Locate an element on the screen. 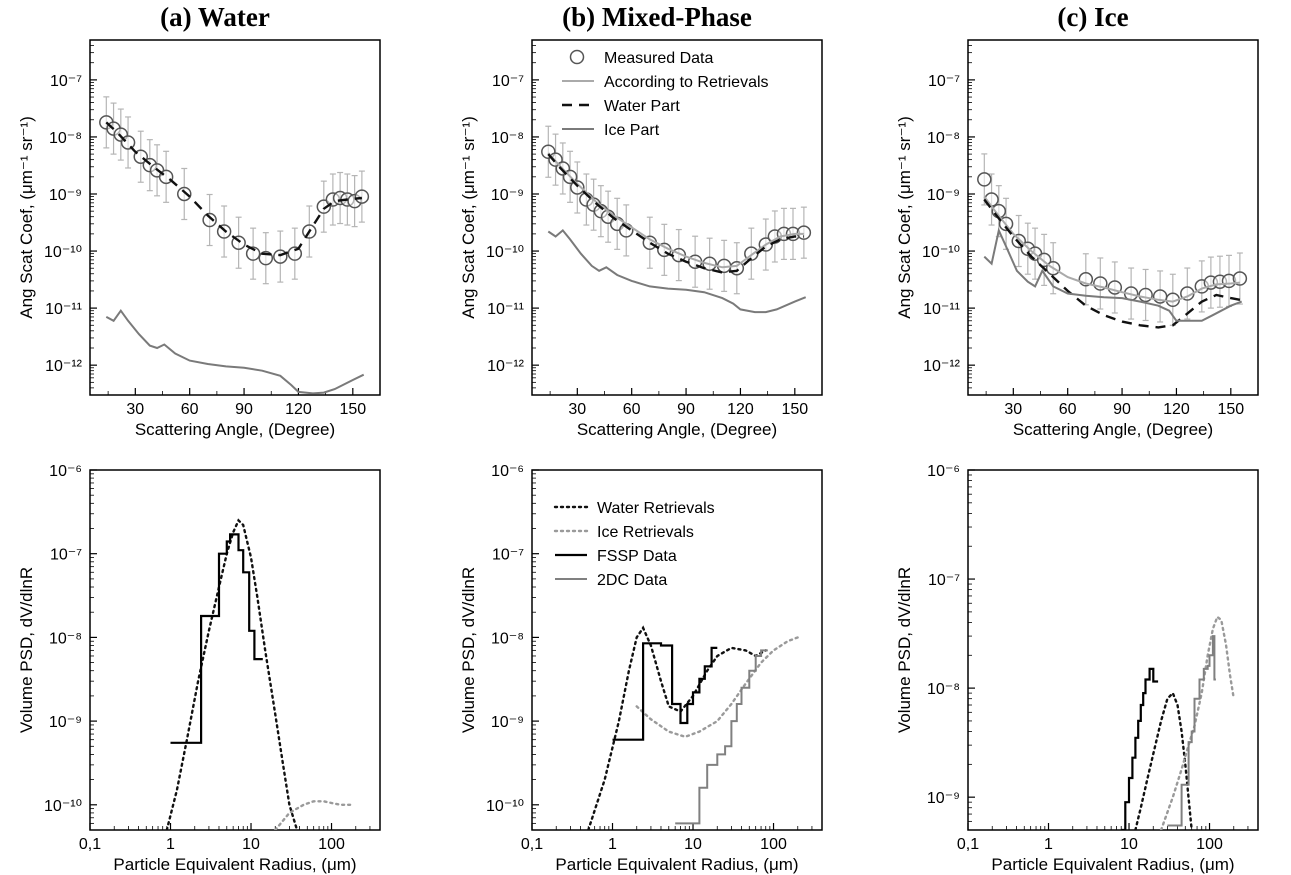 The height and width of the screenshot is (875, 1291). panel-title: (b) Mixed-Phase is located at coordinates (657, 17).